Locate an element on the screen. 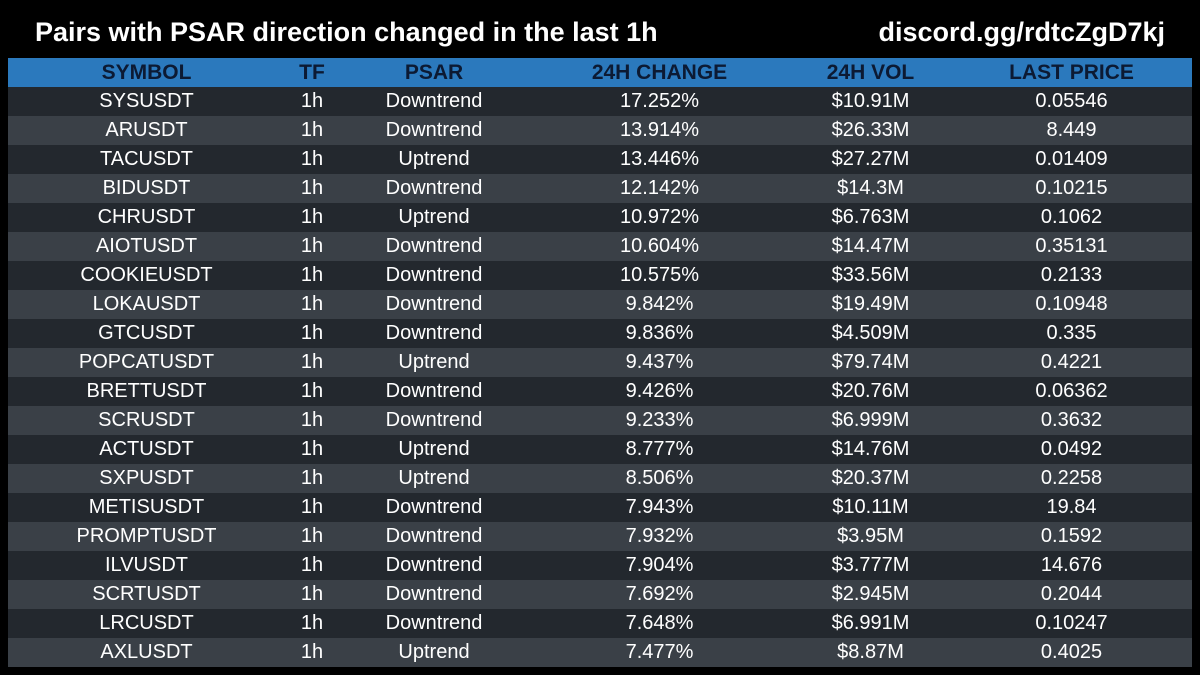  cell-symbol: AIOTUSDT is located at coordinates (146, 246).